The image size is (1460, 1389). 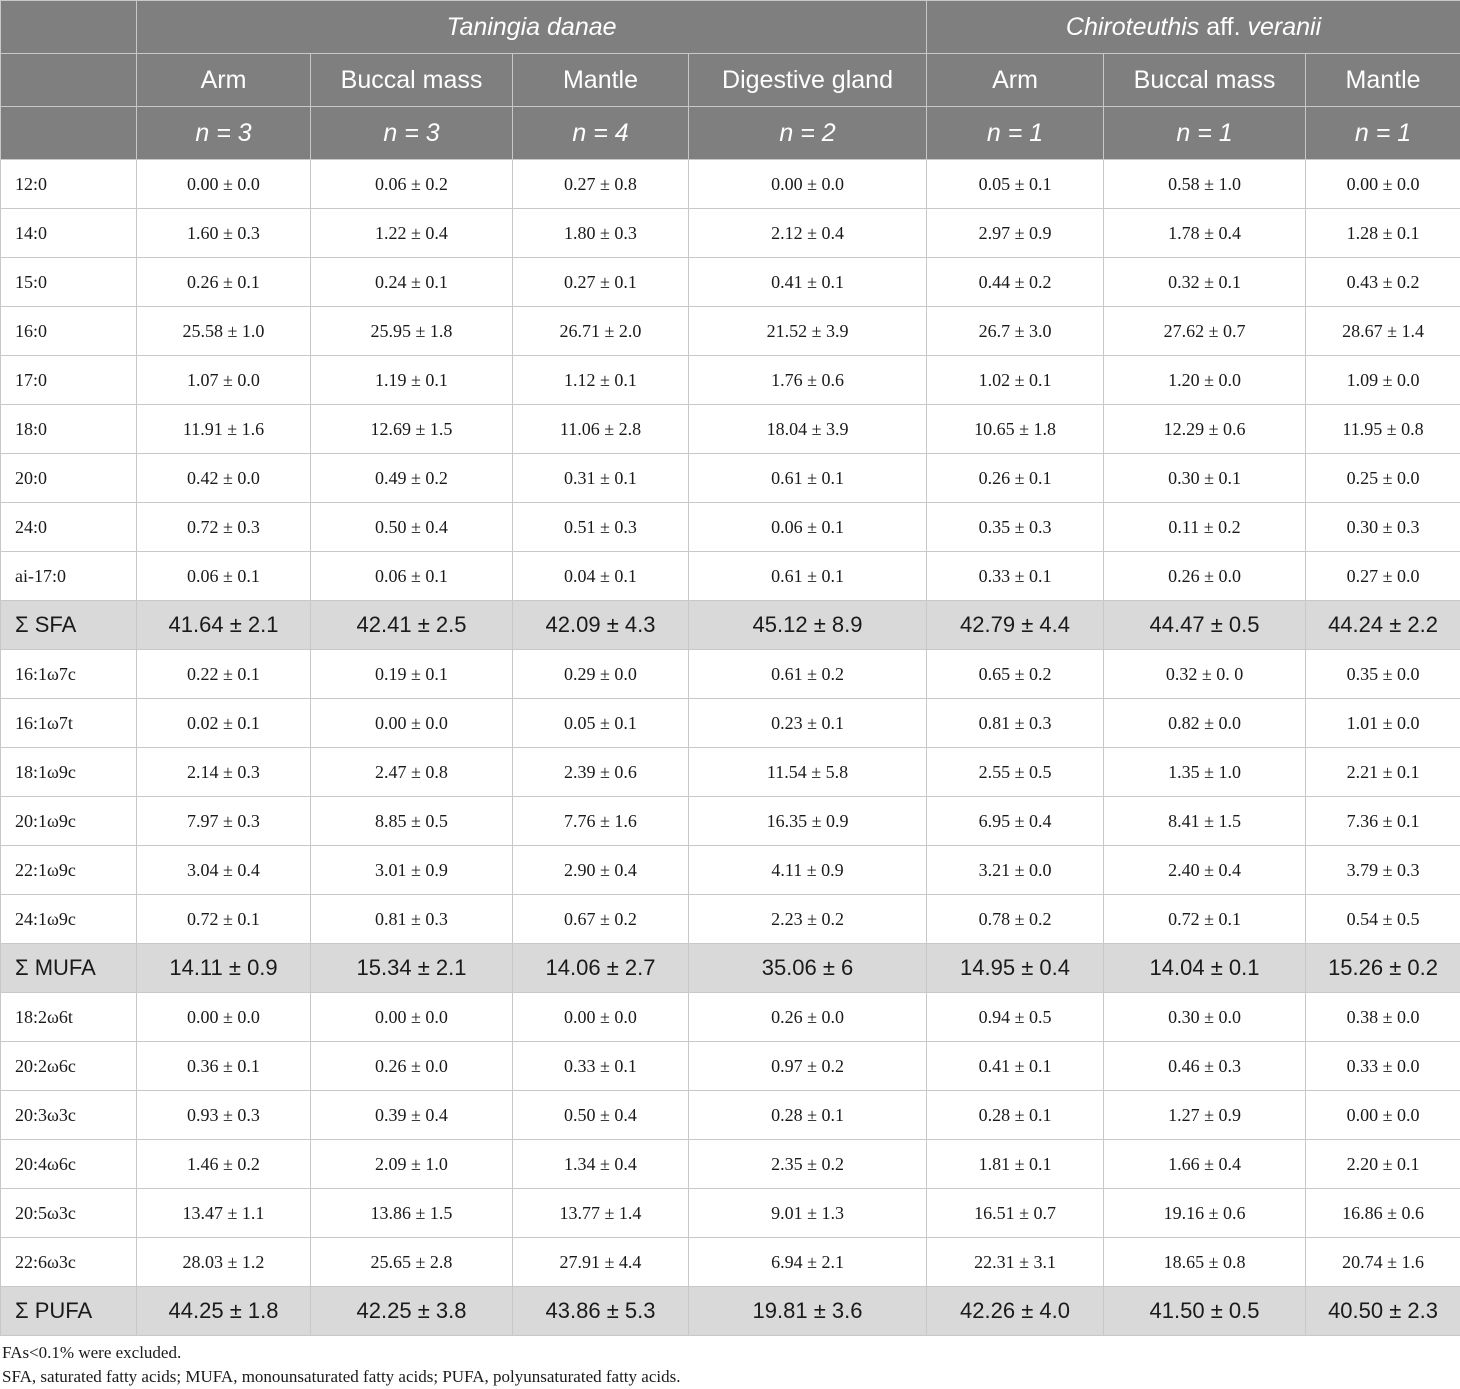 What do you see at coordinates (600, 80) in the screenshot?
I see `tissue-header: Mantle` at bounding box center [600, 80].